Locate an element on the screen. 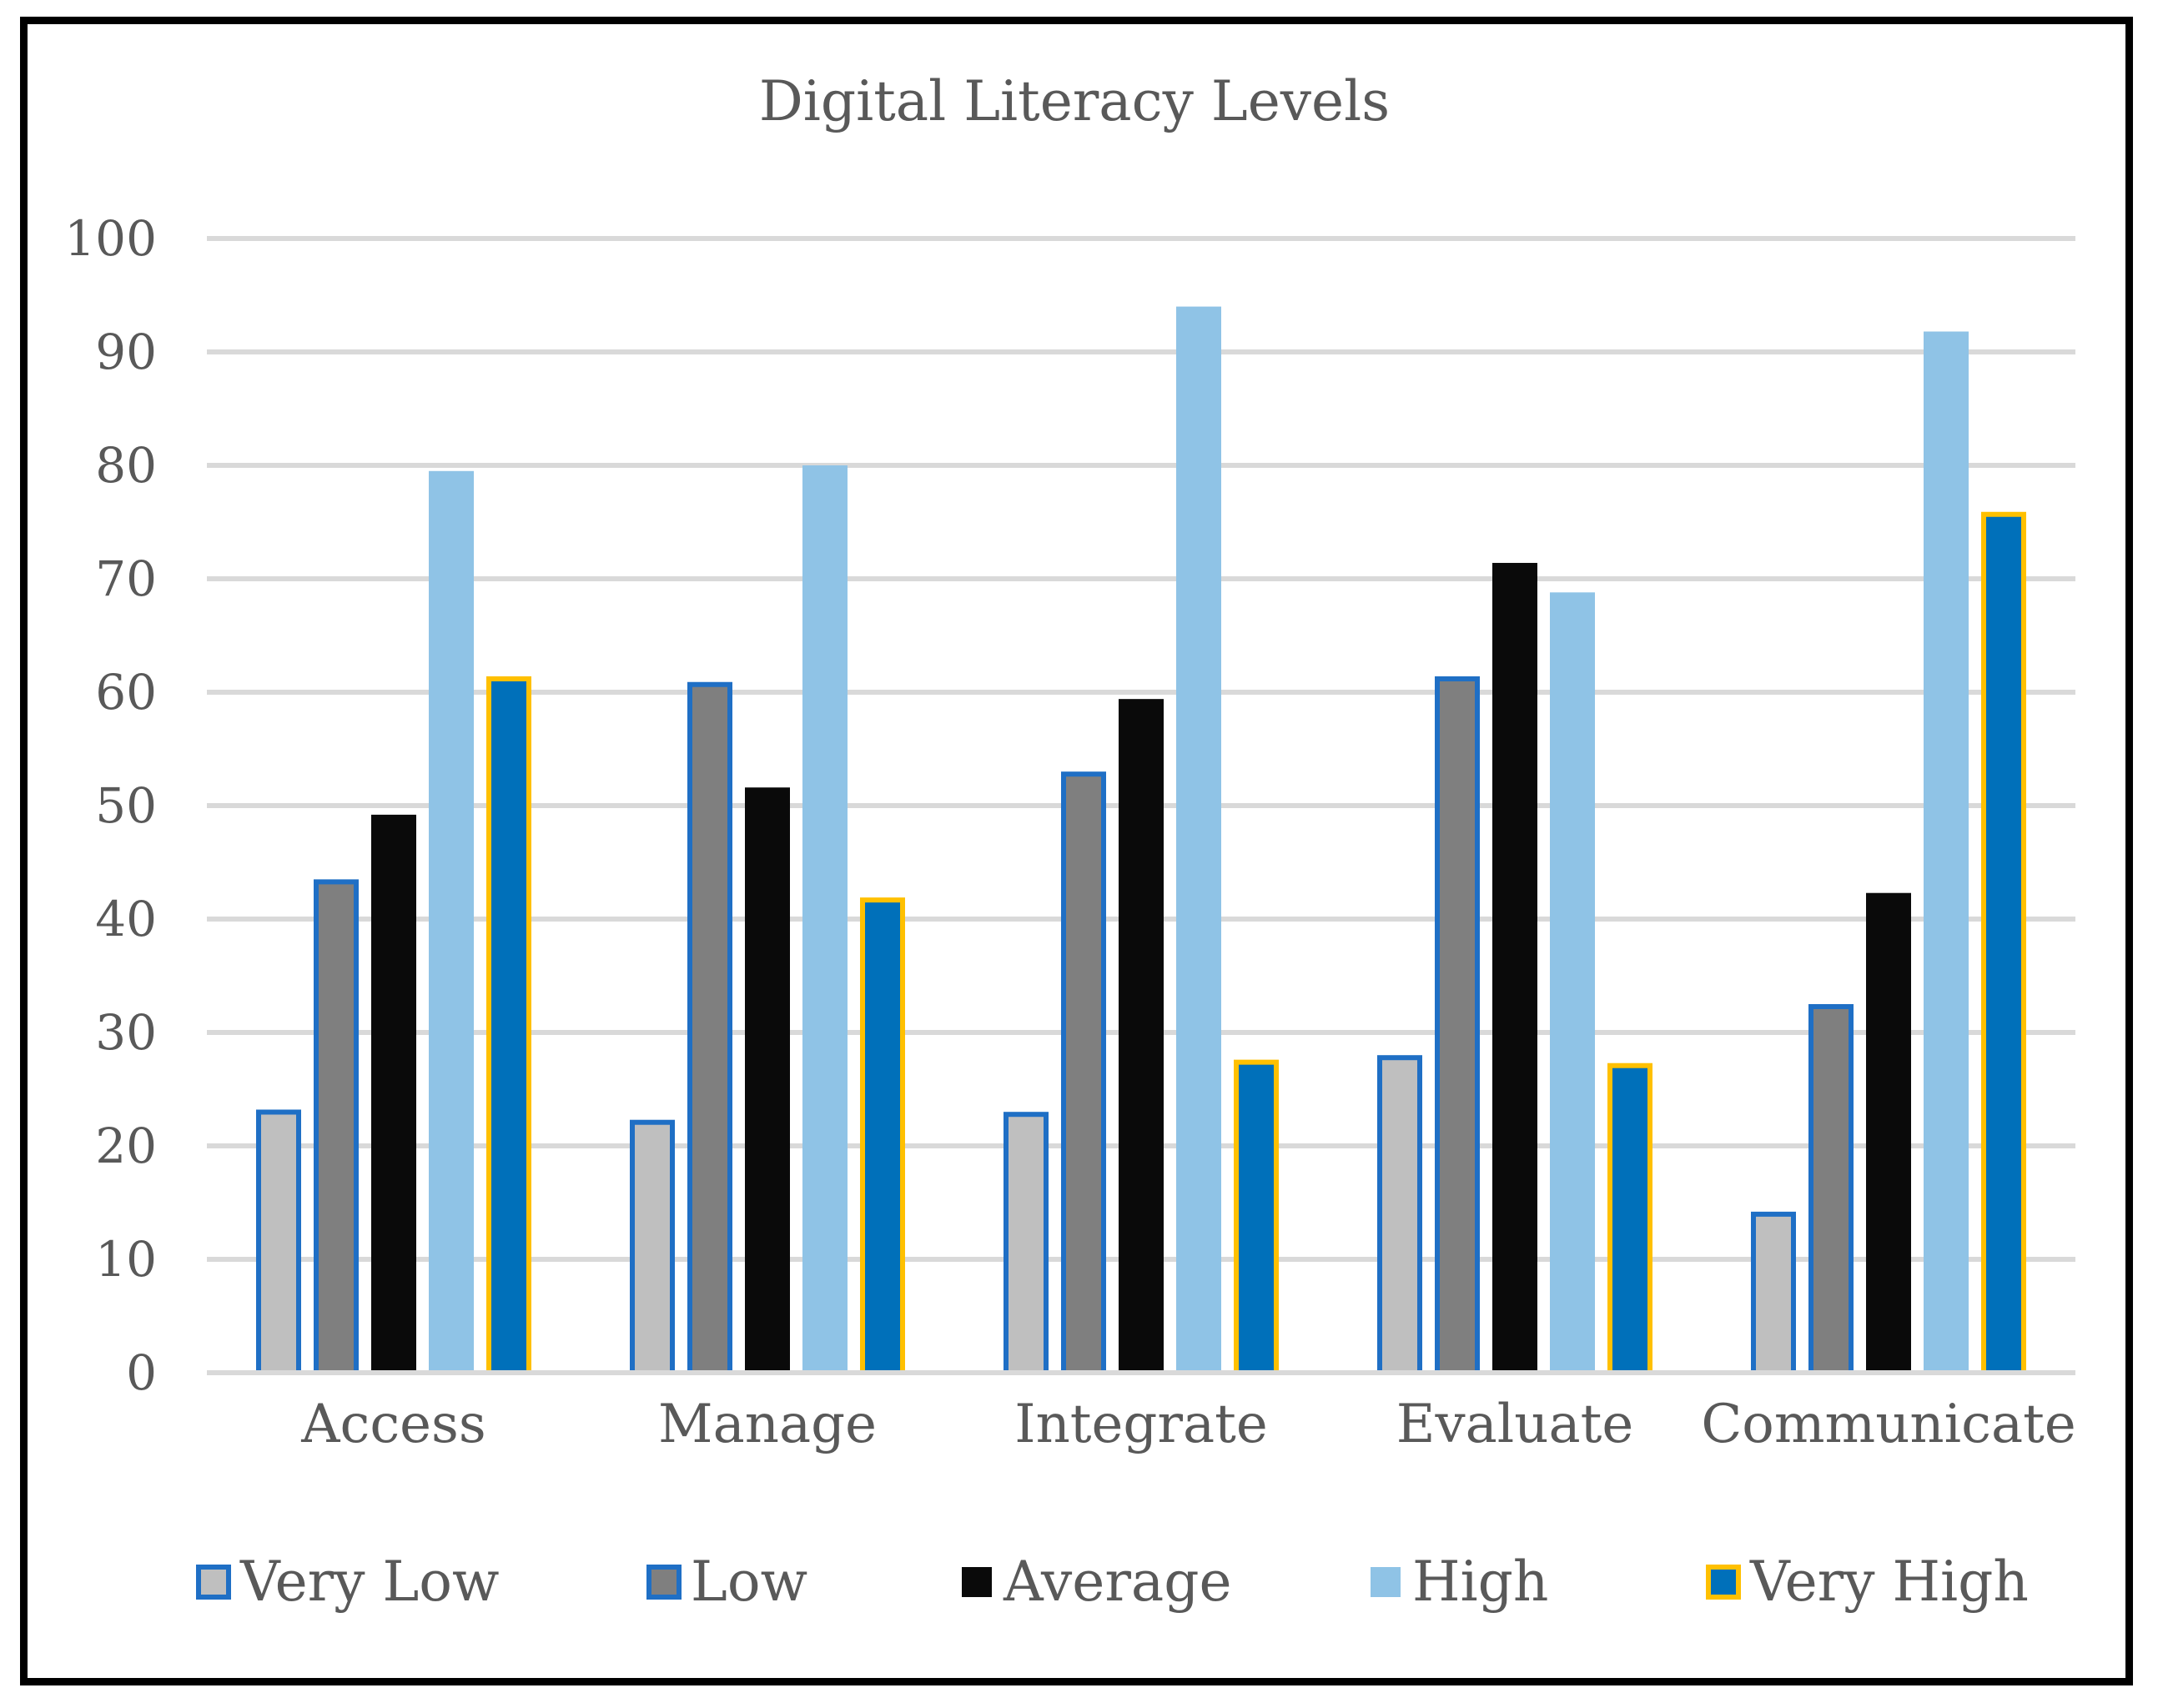  bar-very-low-manage is located at coordinates (652, 1247).